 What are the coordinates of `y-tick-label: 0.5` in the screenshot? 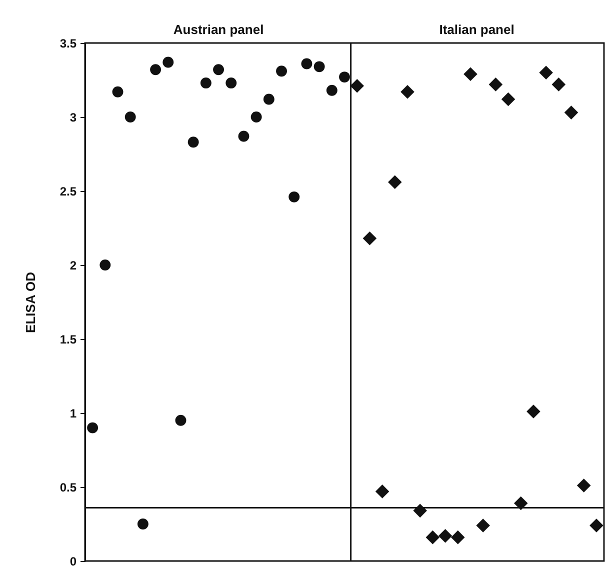 It's located at (68, 487).